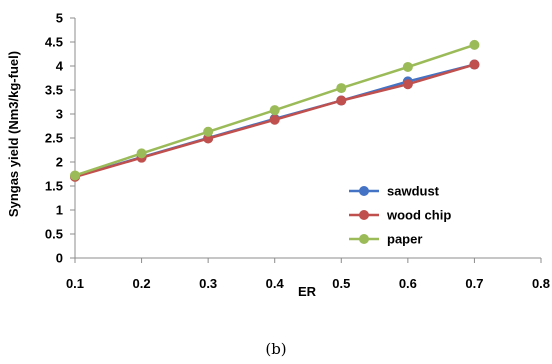 The height and width of the screenshot is (364, 552). Describe the element at coordinates (474, 283) in the screenshot. I see `x-tick-label: 0.7` at that location.